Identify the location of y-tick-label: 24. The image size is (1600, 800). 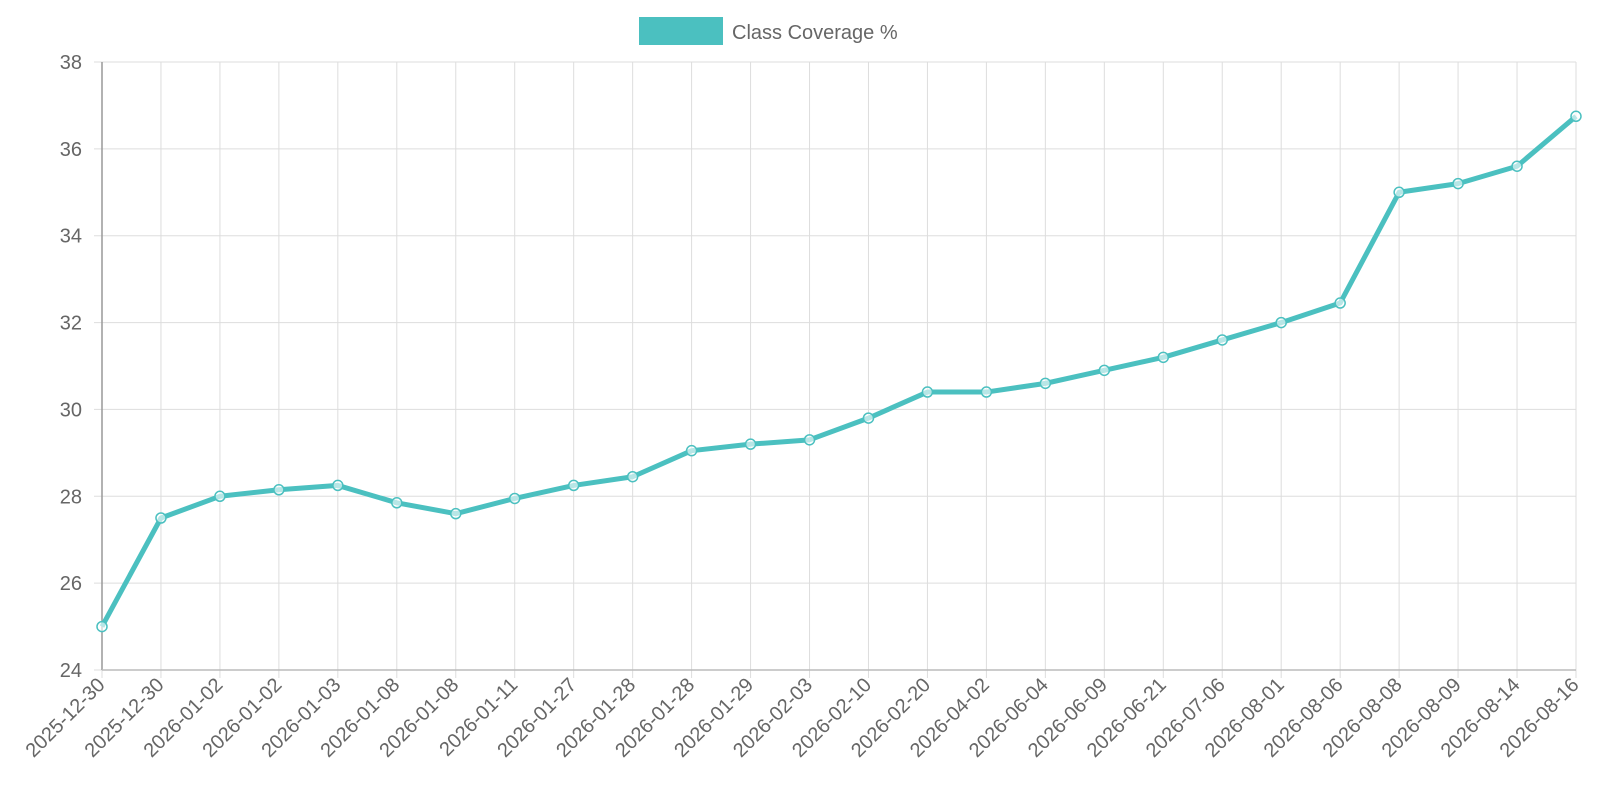
(71, 671).